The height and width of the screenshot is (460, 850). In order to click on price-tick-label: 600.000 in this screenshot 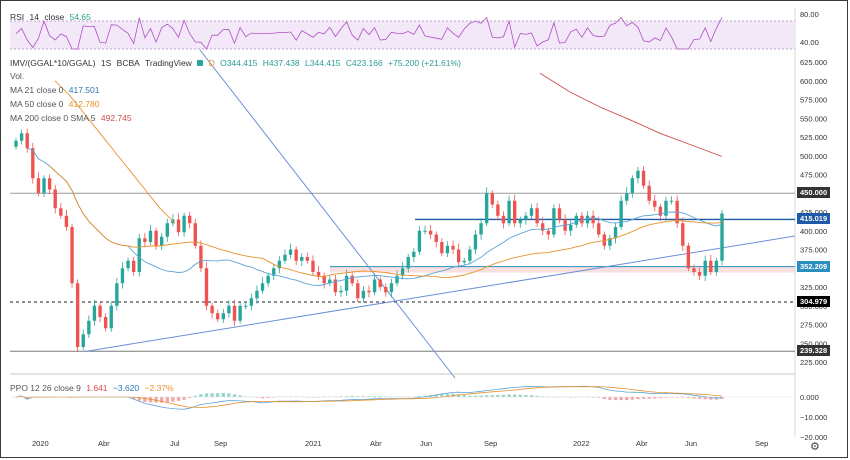, I will do `click(813, 81)`.